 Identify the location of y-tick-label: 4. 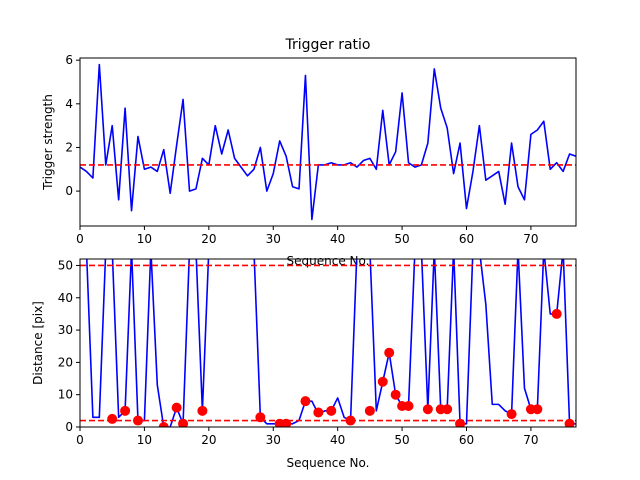
(69, 104).